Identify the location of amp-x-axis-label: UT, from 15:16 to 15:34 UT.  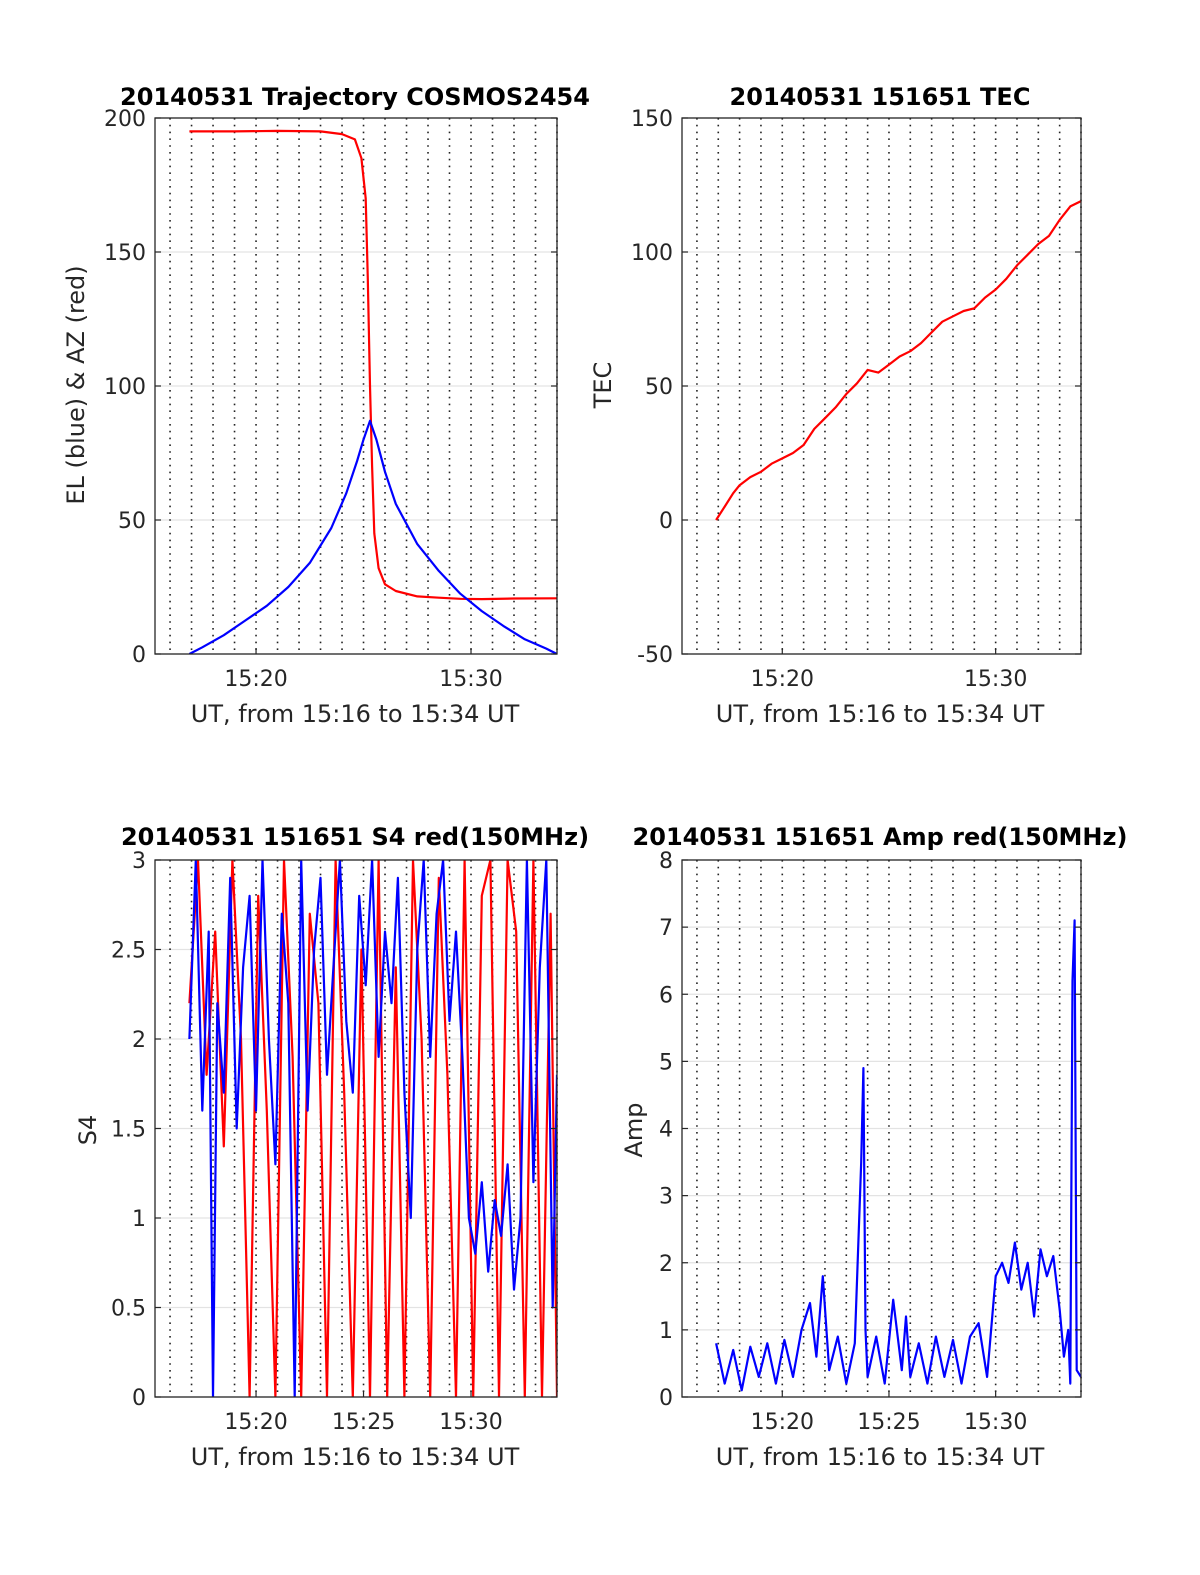
(880, 1457).